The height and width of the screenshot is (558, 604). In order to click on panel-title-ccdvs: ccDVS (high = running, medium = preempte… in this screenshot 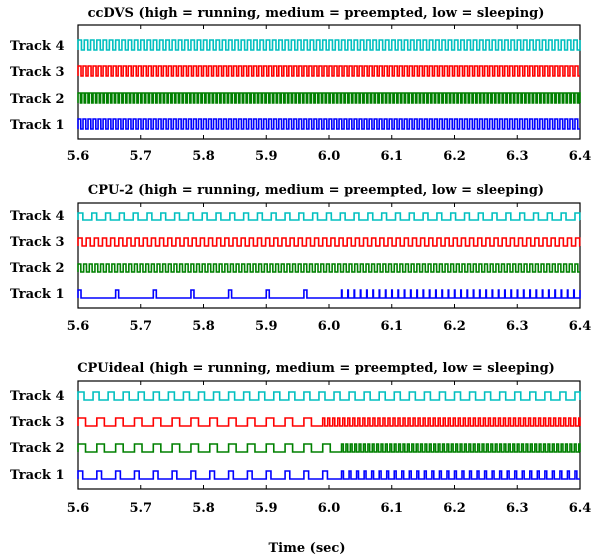, I will do `click(316, 13)`.